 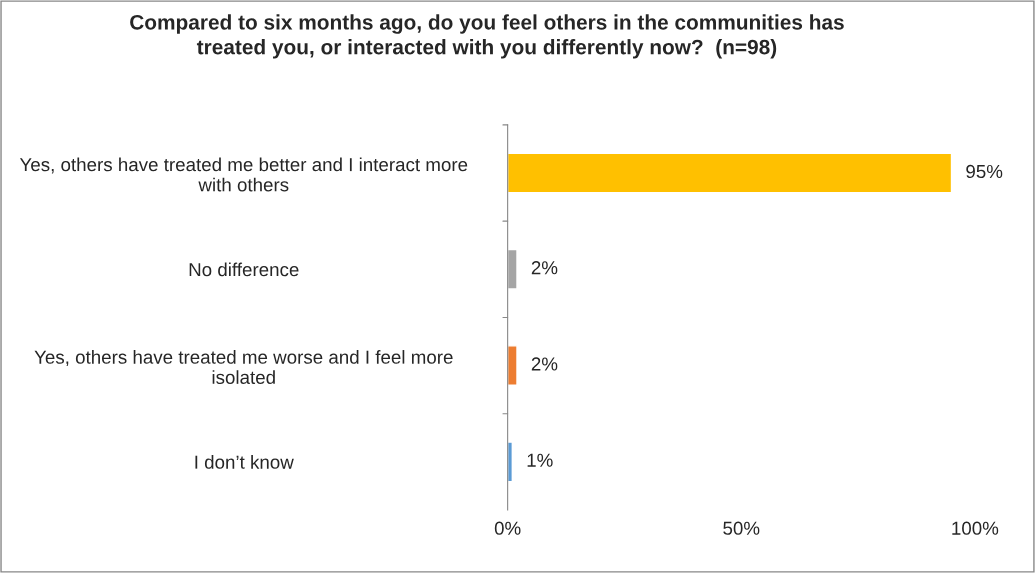 What do you see at coordinates (244, 269) in the screenshot?
I see `y-tick-label: No difference` at bounding box center [244, 269].